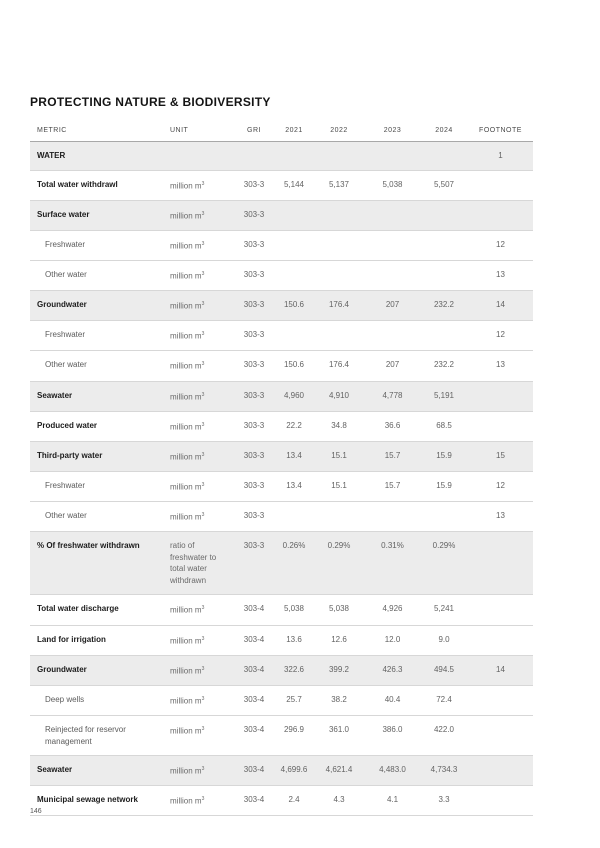  Describe the element at coordinates (339, 457) in the screenshot. I see `value-cell-2022: 15.1` at that location.